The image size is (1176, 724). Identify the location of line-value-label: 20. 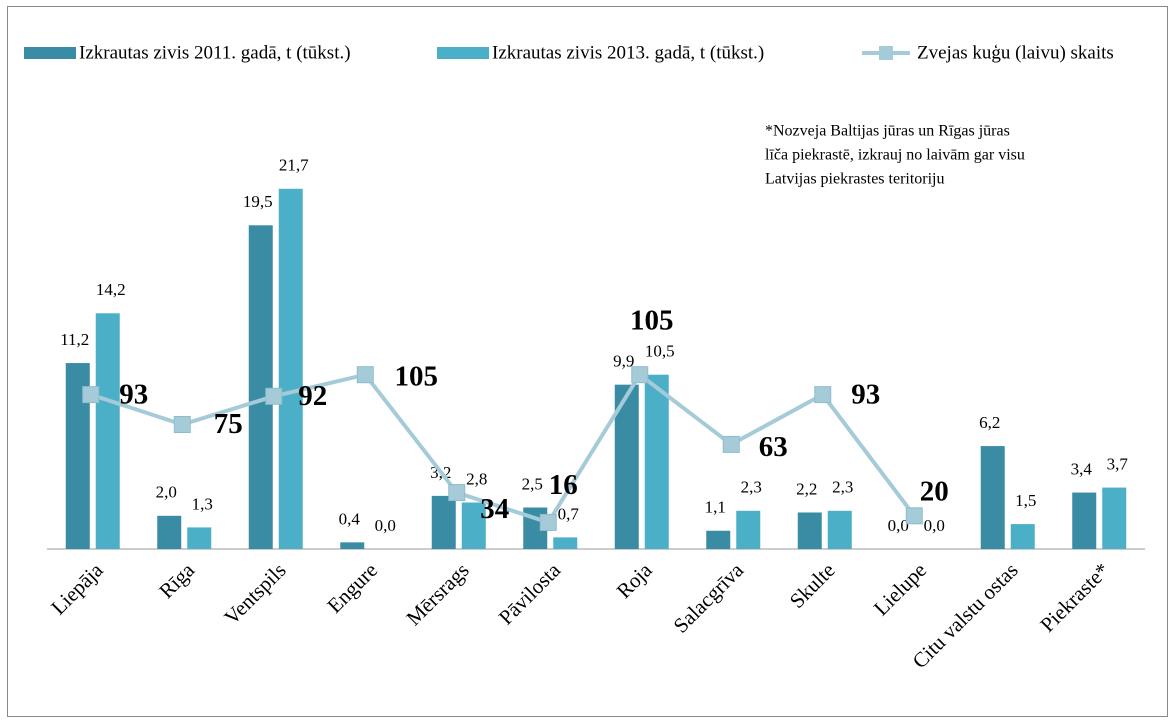
(934, 491).